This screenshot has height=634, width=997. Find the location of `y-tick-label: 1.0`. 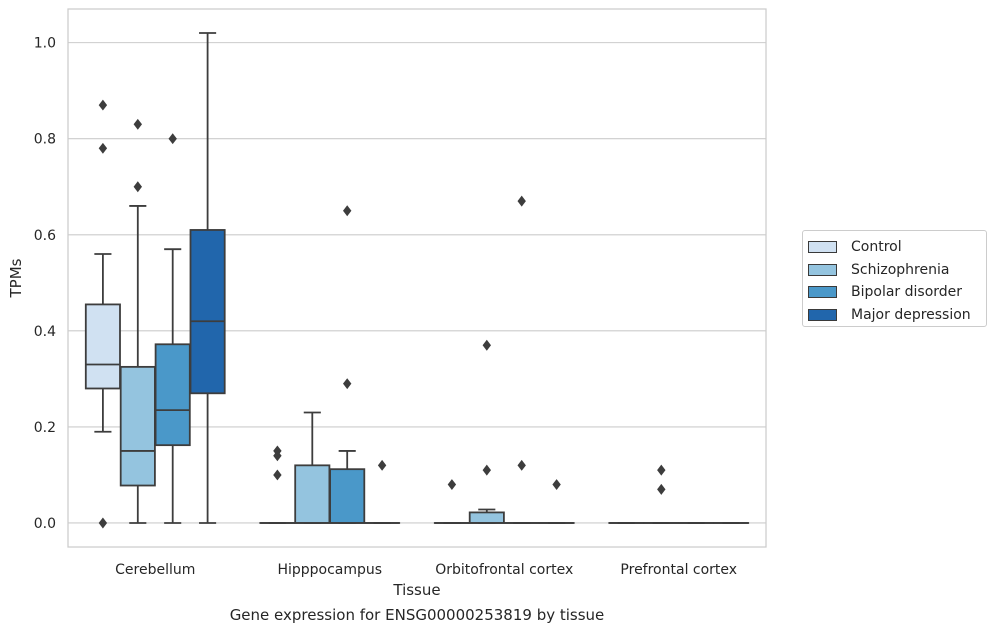

y-tick-label: 1.0 is located at coordinates (45, 44).